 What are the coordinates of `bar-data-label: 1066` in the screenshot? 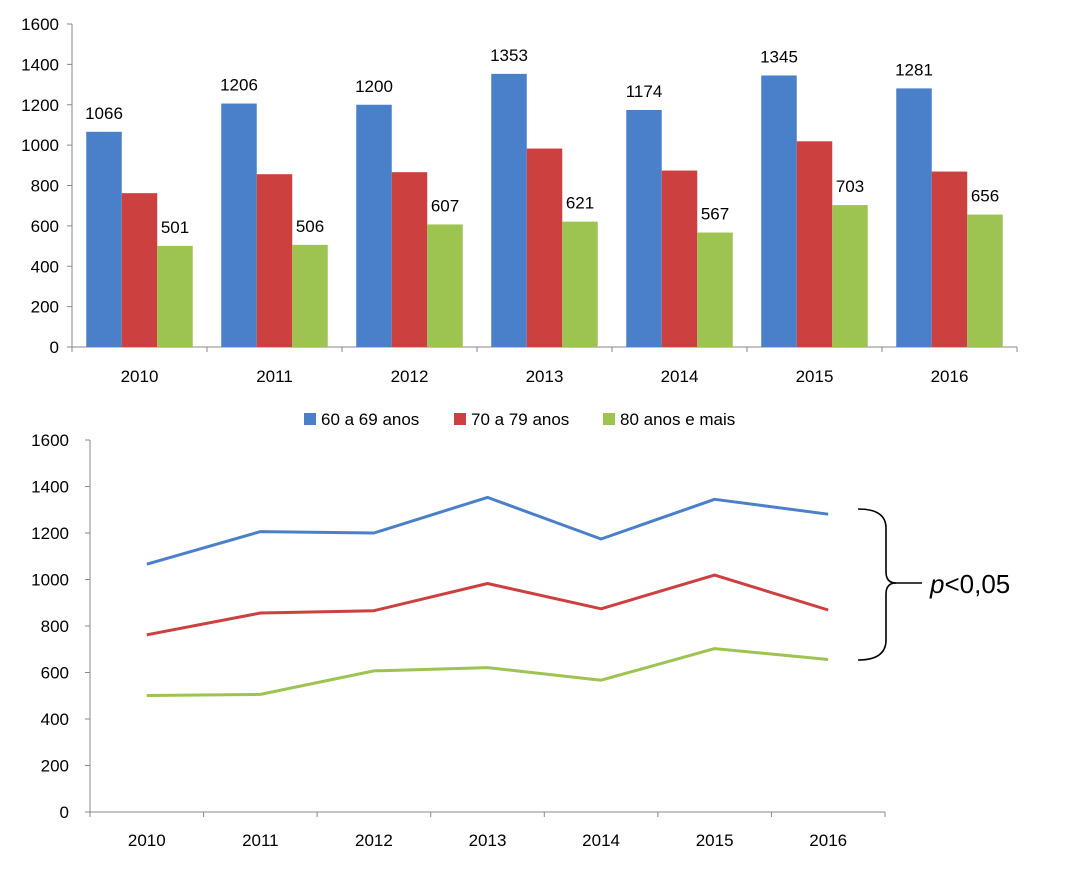 It's located at (104, 113).